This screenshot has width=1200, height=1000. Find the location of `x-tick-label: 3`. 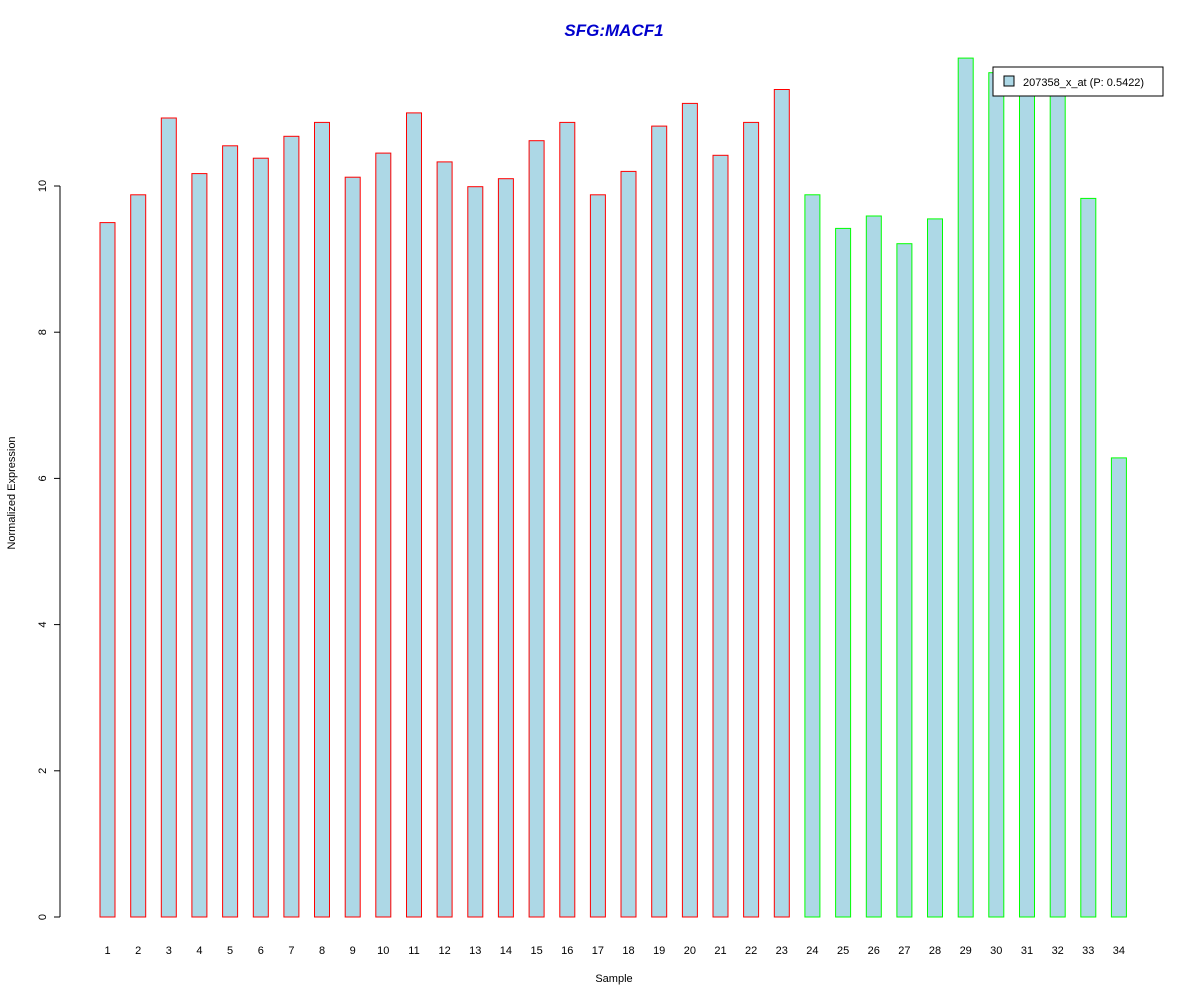

x-tick-label: 3 is located at coordinates (169, 951).